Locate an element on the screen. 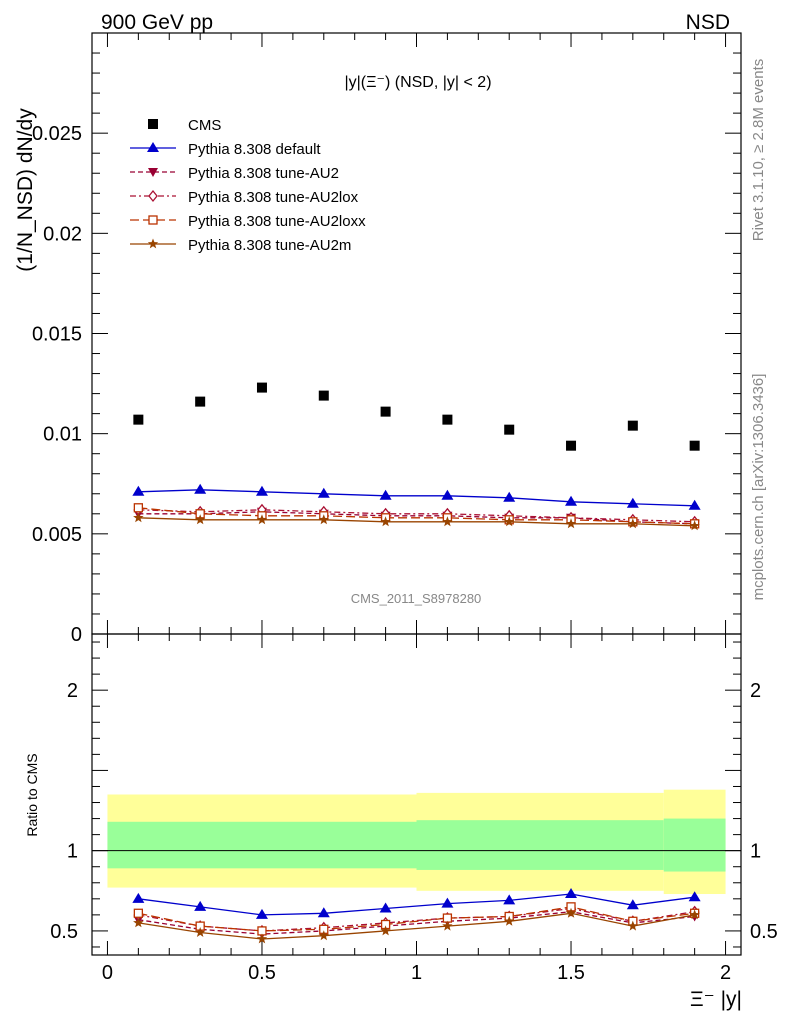 Image resolution: width=786 pixels, height=1024 pixels. series-au2m is located at coordinates (416, 521).